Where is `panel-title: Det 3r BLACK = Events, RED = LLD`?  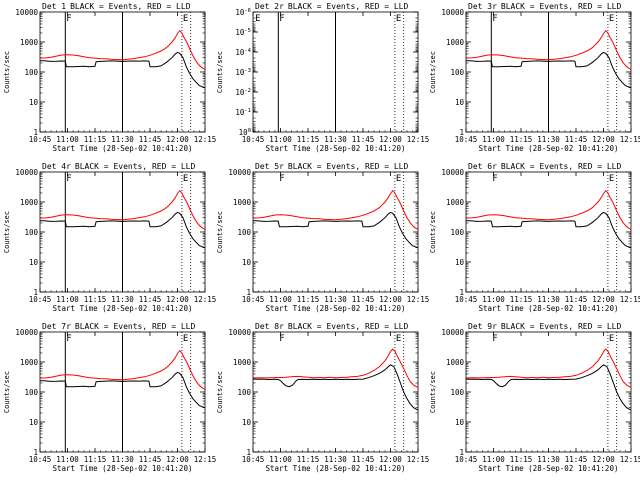 panel-title: Det 3r BLACK = Events, RED = LLD is located at coordinates (545, 6).